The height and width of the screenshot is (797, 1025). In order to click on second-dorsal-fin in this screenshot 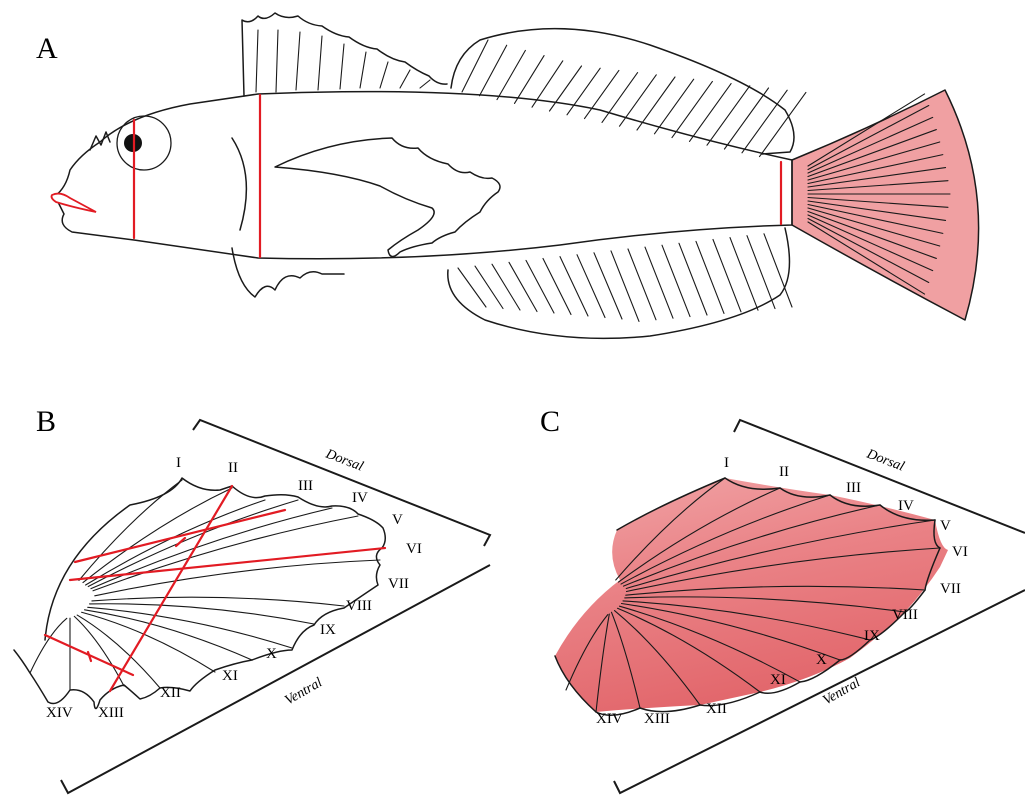, I will do `click(628, 92)`.